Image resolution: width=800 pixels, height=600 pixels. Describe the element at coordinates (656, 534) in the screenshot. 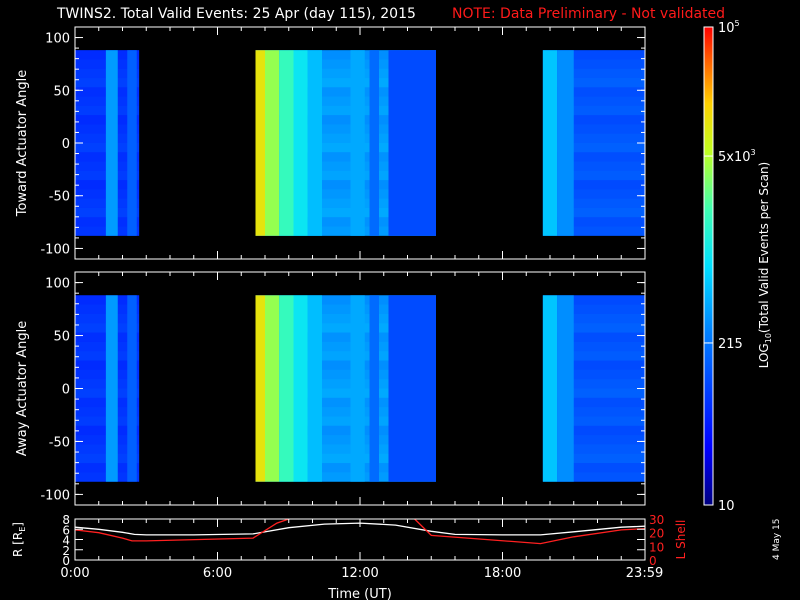

I see `y2-tick-label: 20` at that location.